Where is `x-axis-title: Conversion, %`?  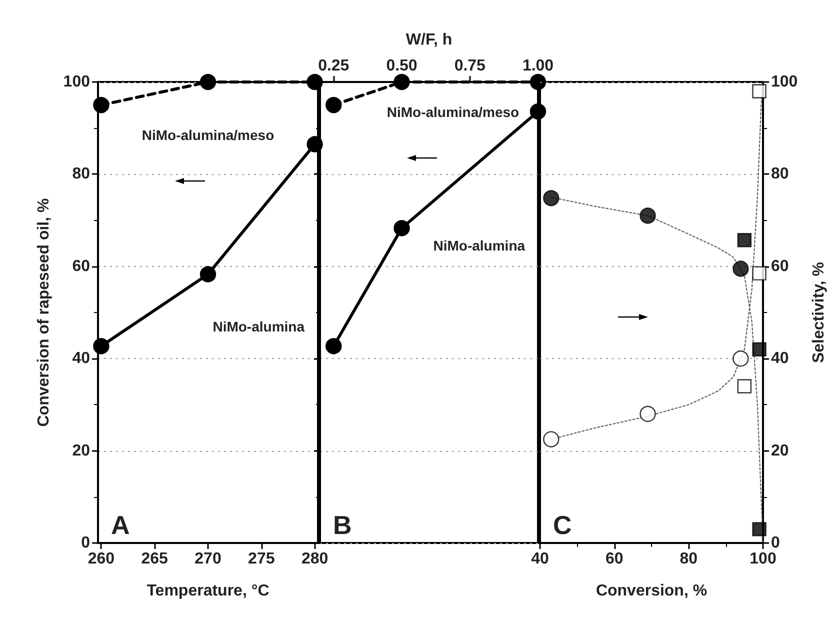
x-axis-title: Conversion, % is located at coordinates (652, 591).